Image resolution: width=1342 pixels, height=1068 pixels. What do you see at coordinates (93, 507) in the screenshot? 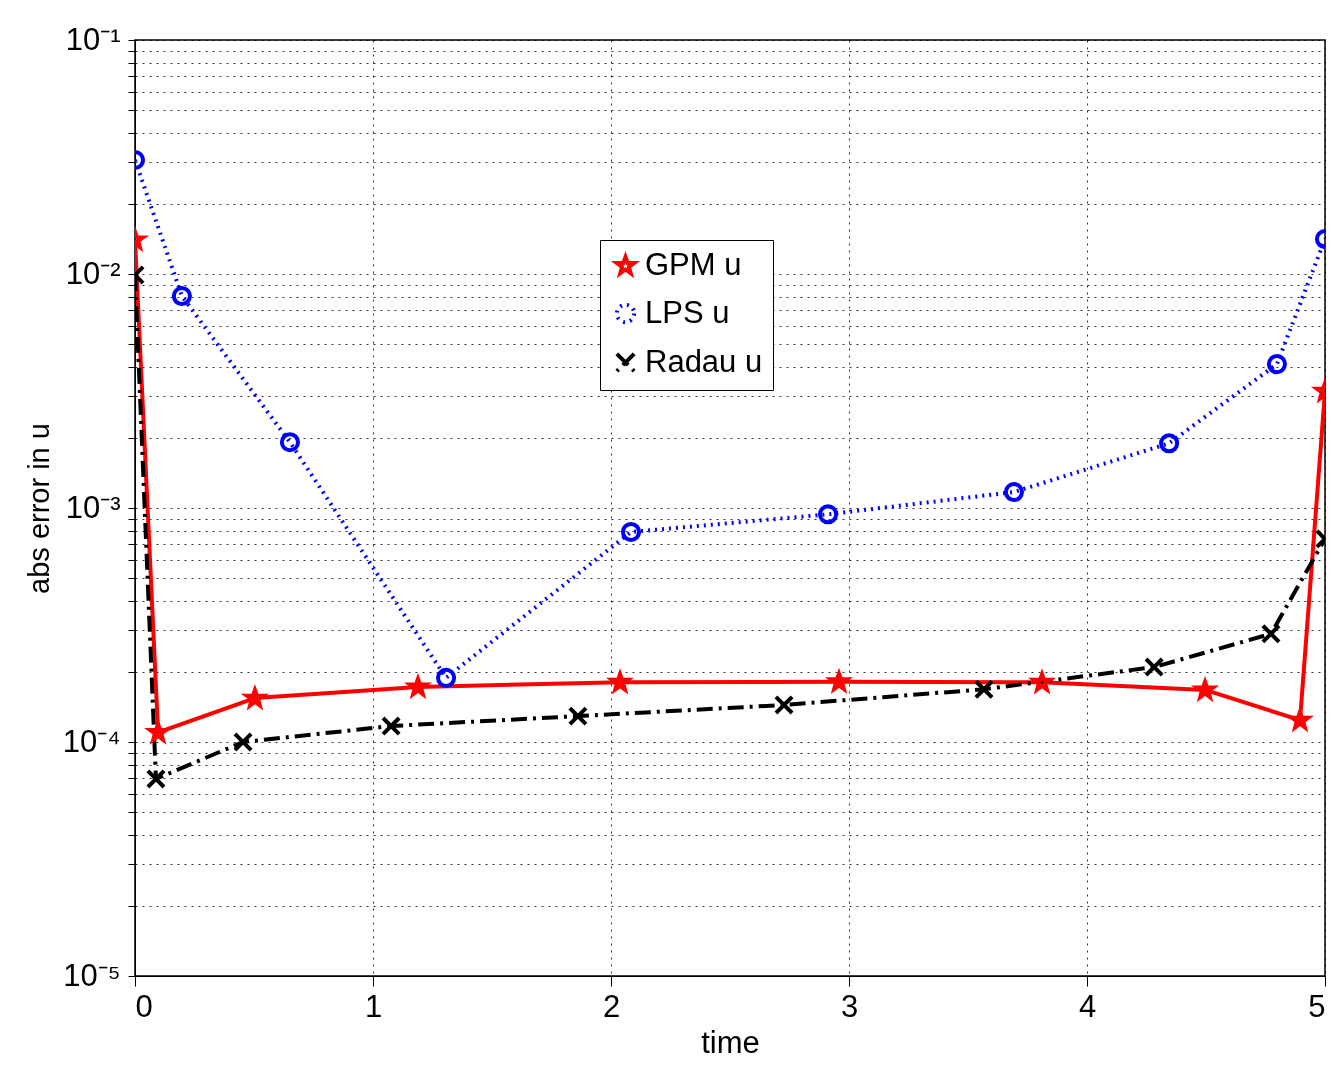
I see `y-tick-label: 10⁻³` at bounding box center [93, 507].